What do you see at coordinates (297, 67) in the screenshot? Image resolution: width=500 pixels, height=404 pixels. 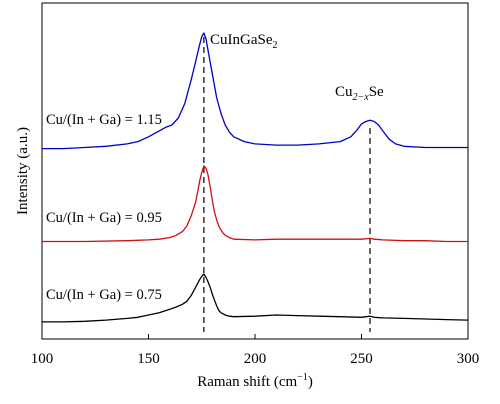 I see `annotations: CuInGaSe2 Cu2−xSe` at bounding box center [297, 67].